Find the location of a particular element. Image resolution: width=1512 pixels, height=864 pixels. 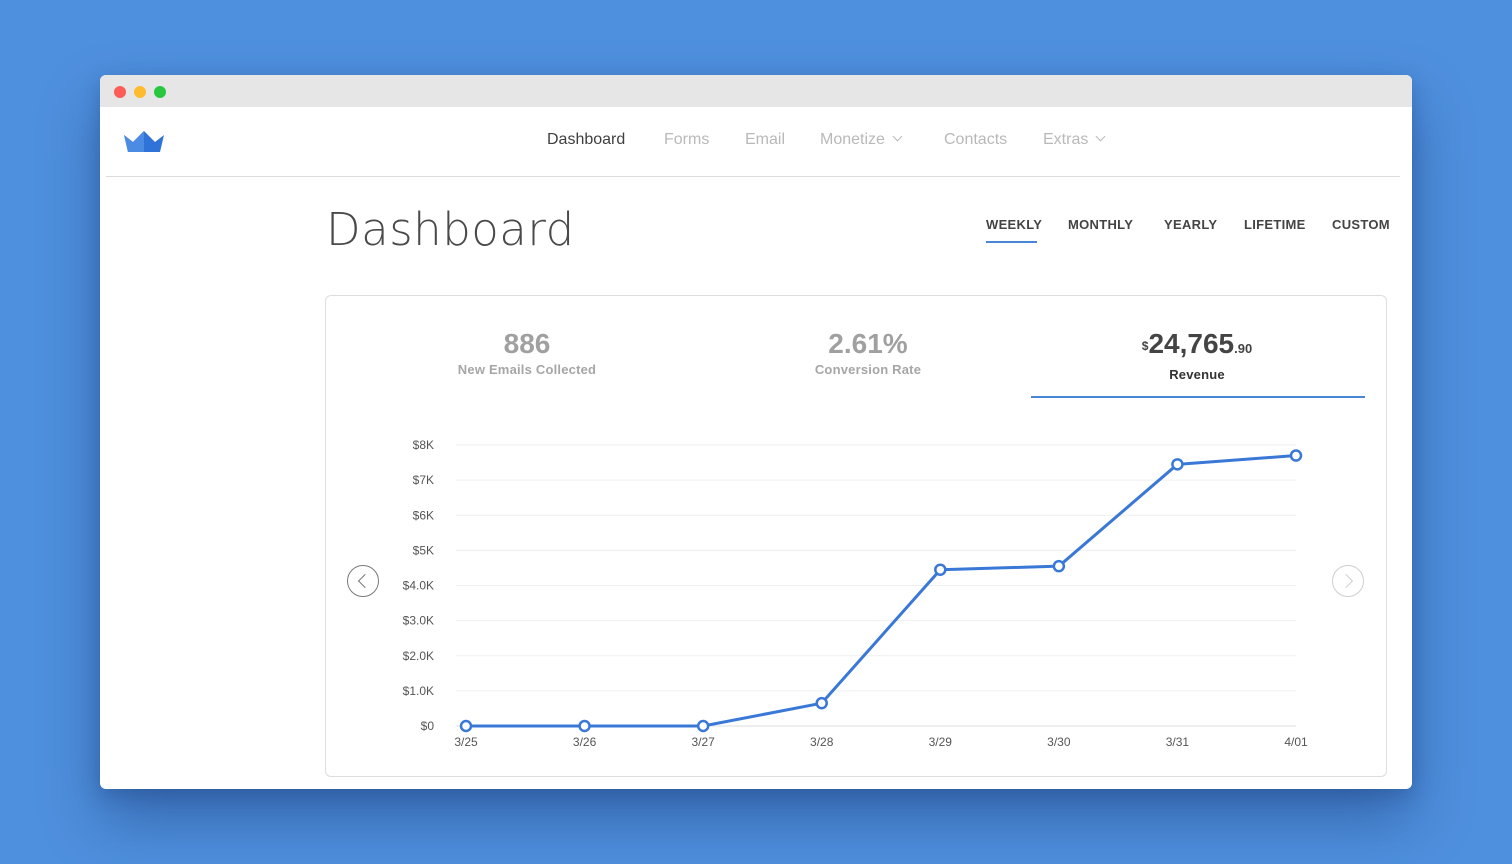

x-tick-label: 3/29 is located at coordinates (941, 742).